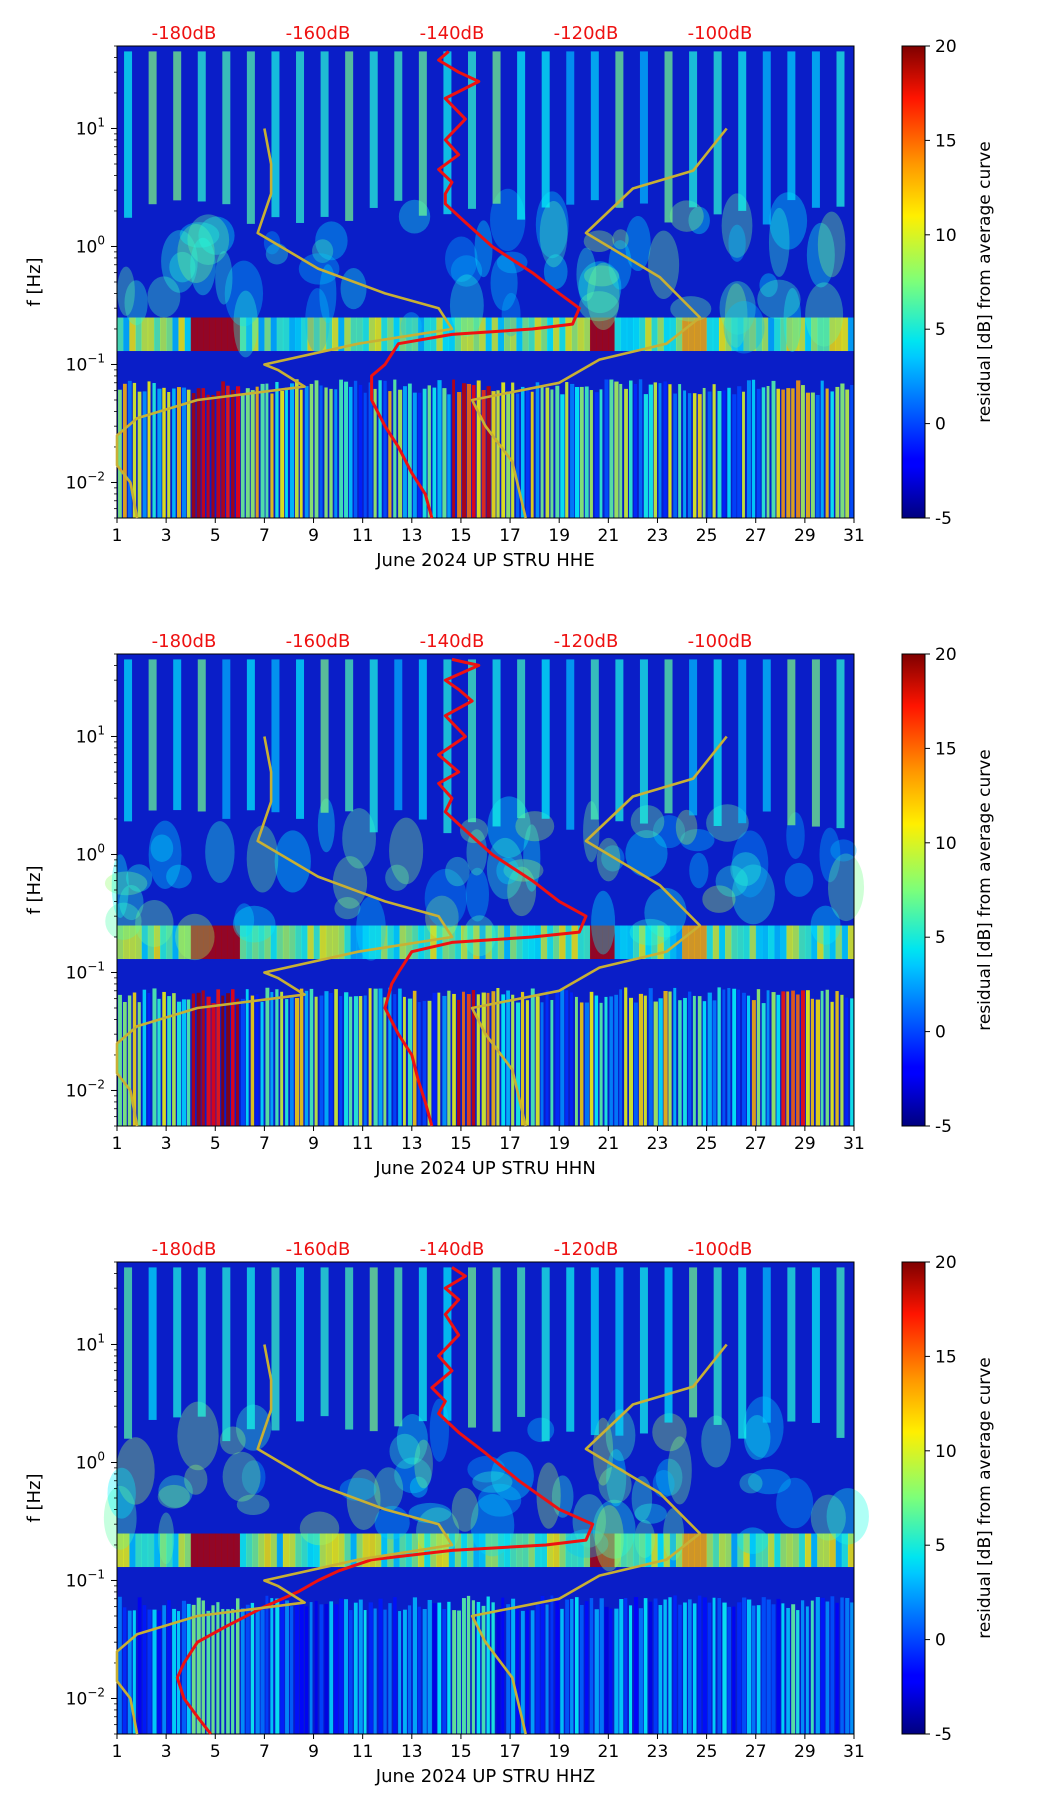 This screenshot has width=1052, height=1806. I want to click on colorbar-tick-label: 5, so click(940, 1546).